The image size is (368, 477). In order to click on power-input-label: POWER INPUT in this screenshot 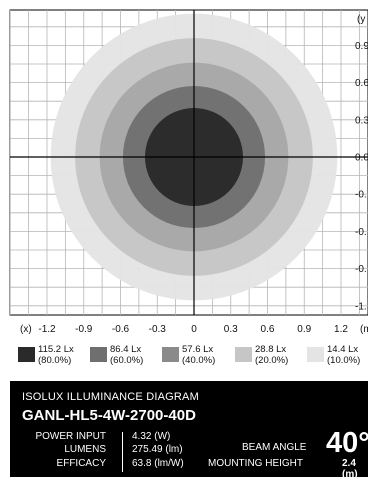, I will do `click(70, 436)`.